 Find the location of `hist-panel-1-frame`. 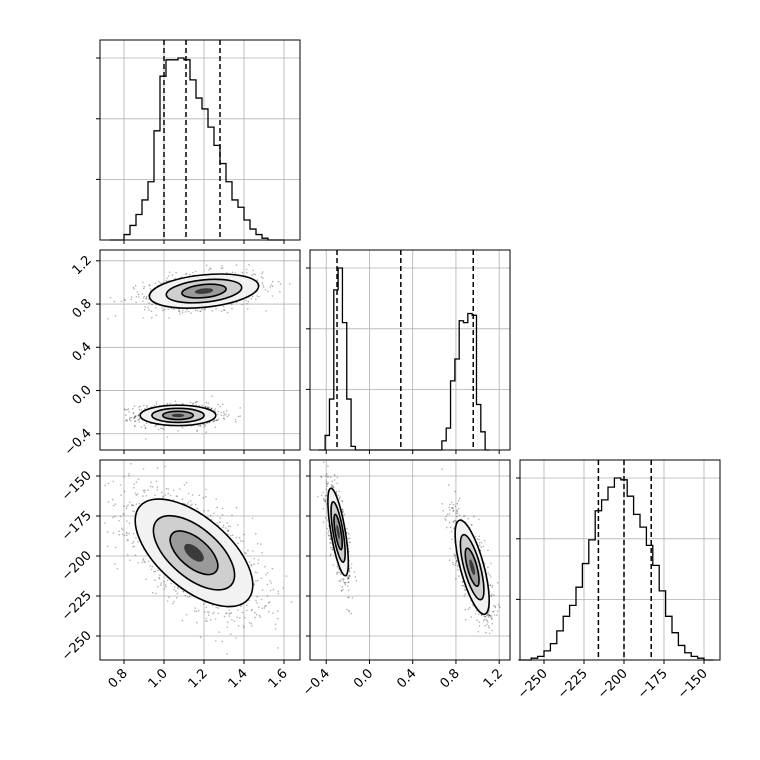

hist-panel-1-frame is located at coordinates (200, 140).